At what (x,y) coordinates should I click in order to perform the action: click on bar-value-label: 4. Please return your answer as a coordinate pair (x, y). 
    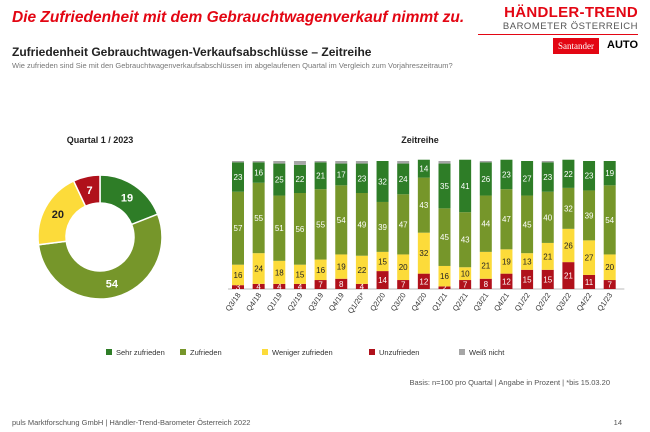
    Looking at the image, I should click on (300, 286).